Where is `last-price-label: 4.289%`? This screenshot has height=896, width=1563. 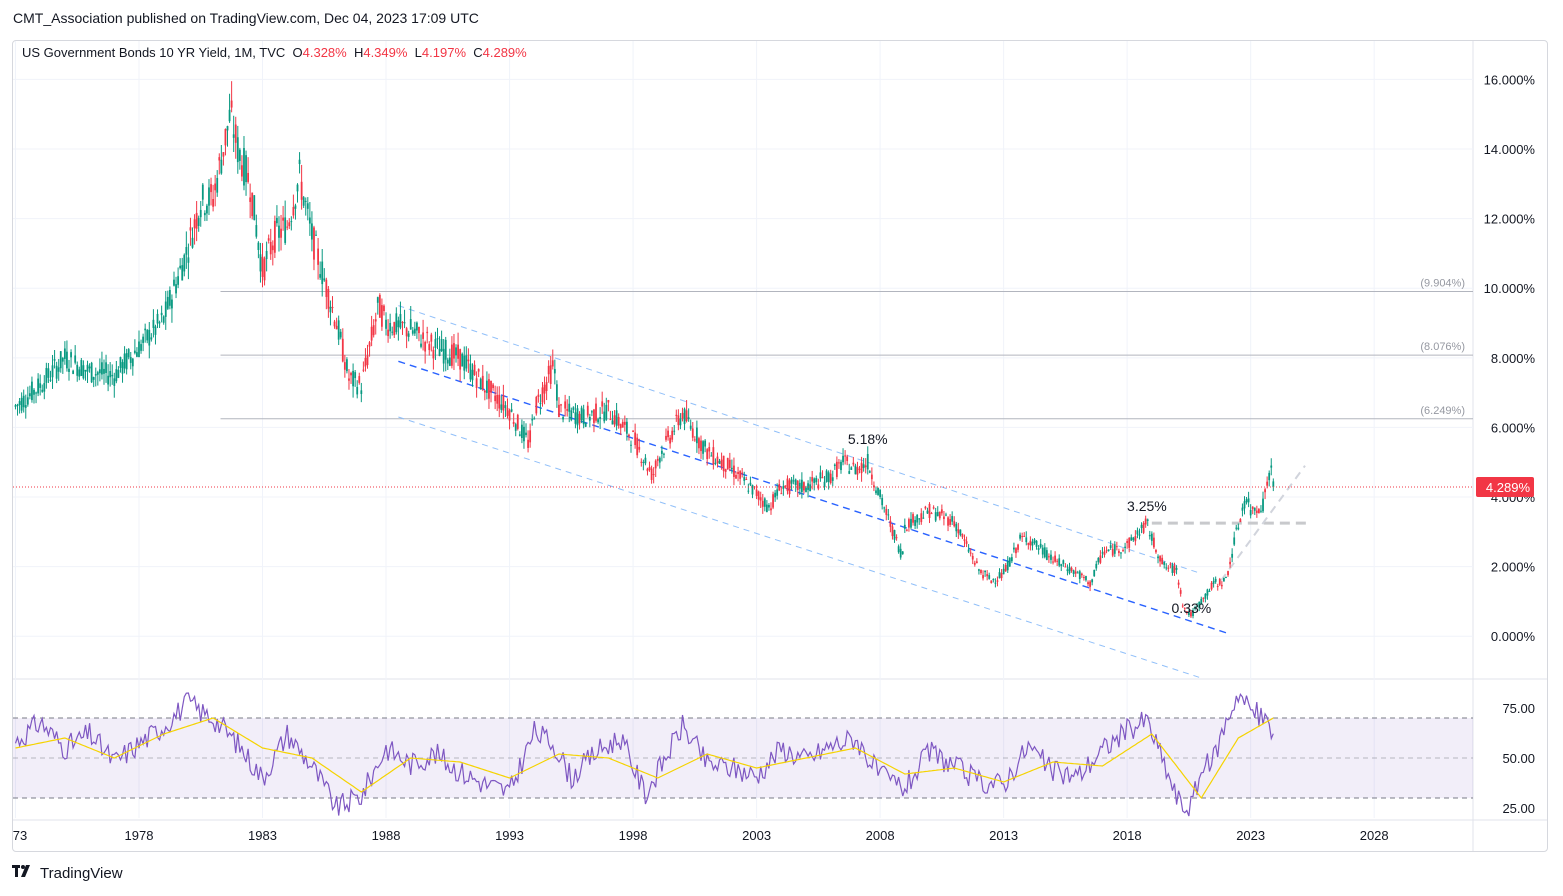 last-price-label: 4.289% is located at coordinates (1508, 487).